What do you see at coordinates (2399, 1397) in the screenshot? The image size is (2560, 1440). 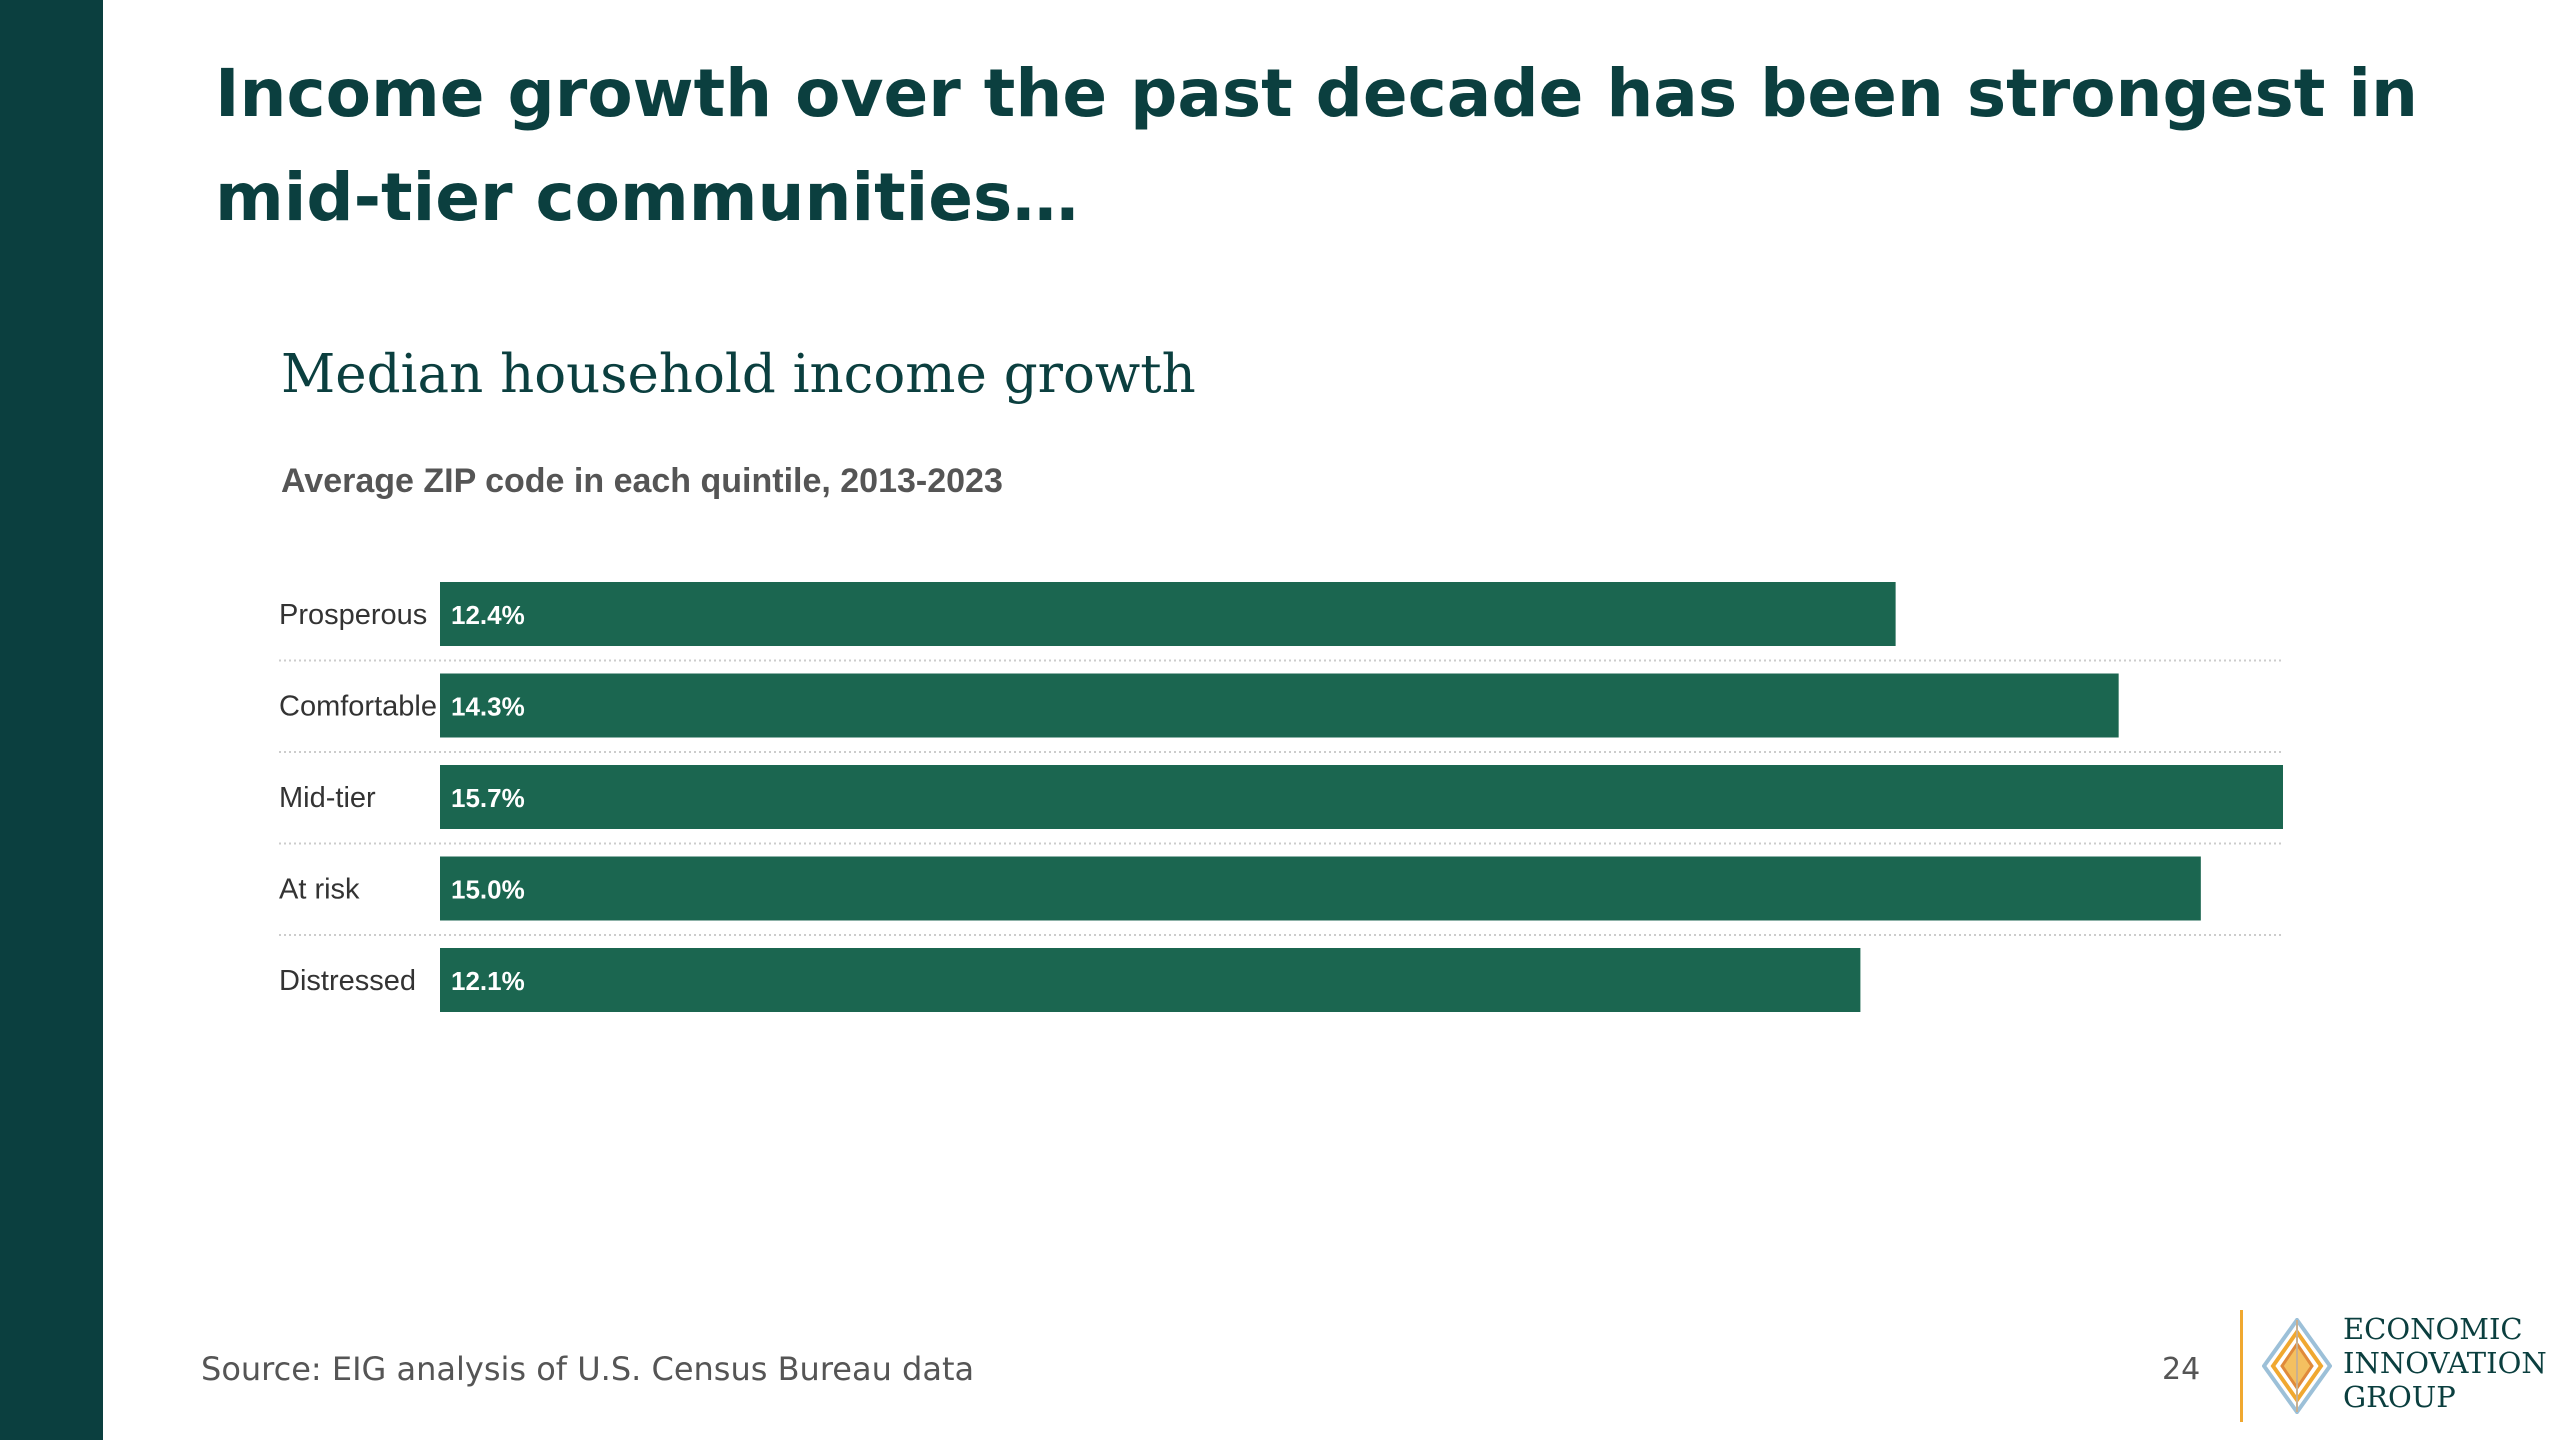 I see `logo-line-group: GROUP` at bounding box center [2399, 1397].